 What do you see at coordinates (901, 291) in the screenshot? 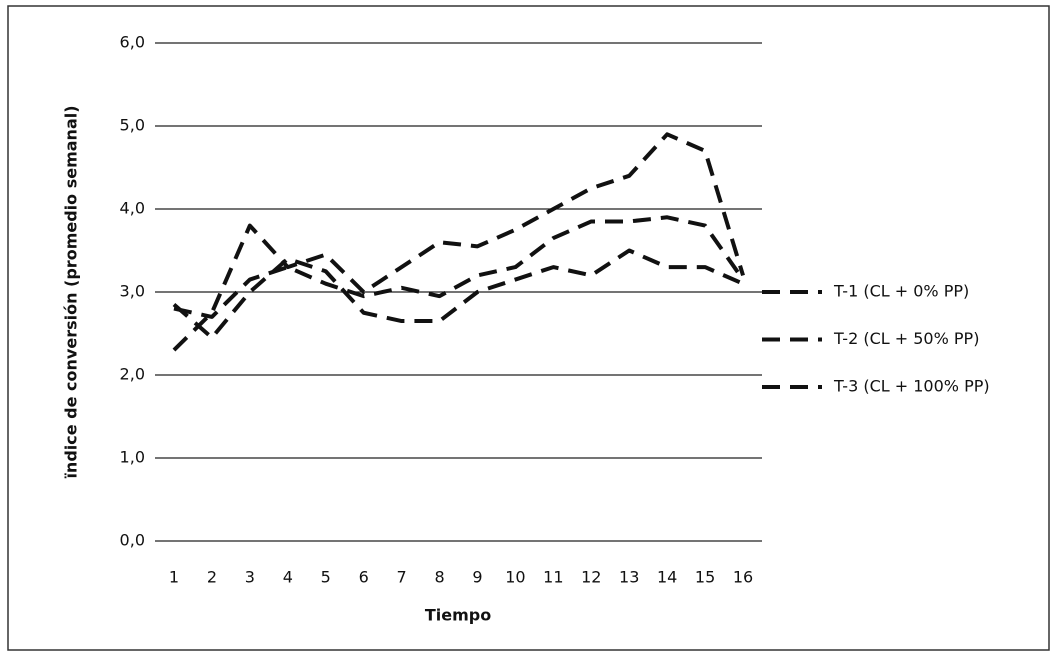
I see `legend-label: T-1 (CL + 0% PP)` at bounding box center [901, 291].